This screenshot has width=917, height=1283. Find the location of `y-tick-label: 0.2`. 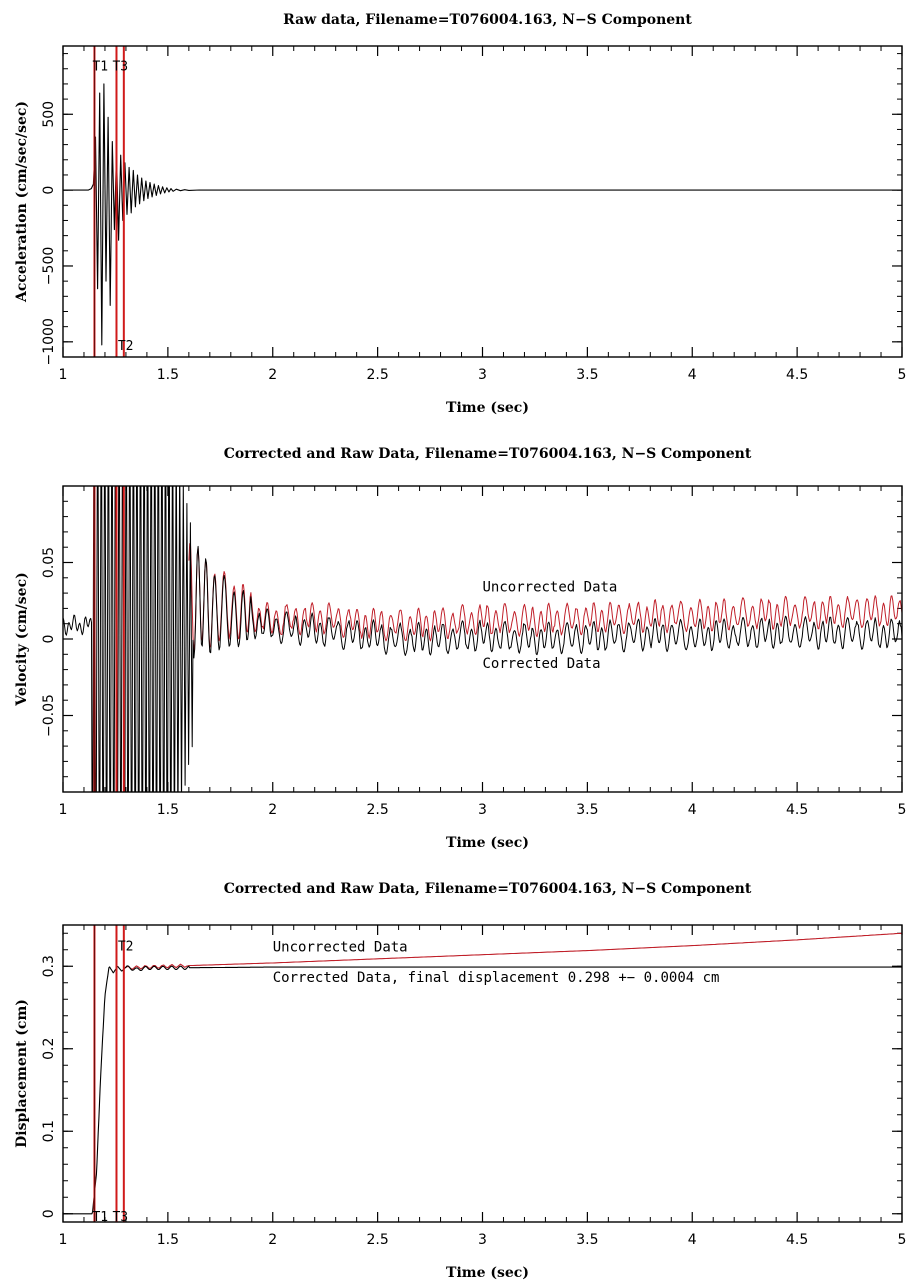

y-tick-label: 0.2 is located at coordinates (49, 1049).